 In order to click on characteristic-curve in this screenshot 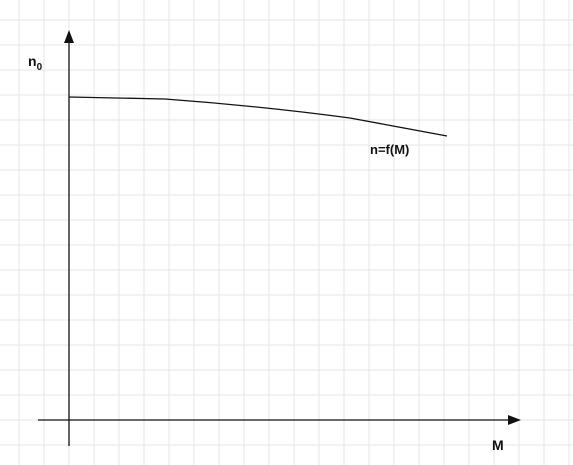, I will do `click(258, 116)`.